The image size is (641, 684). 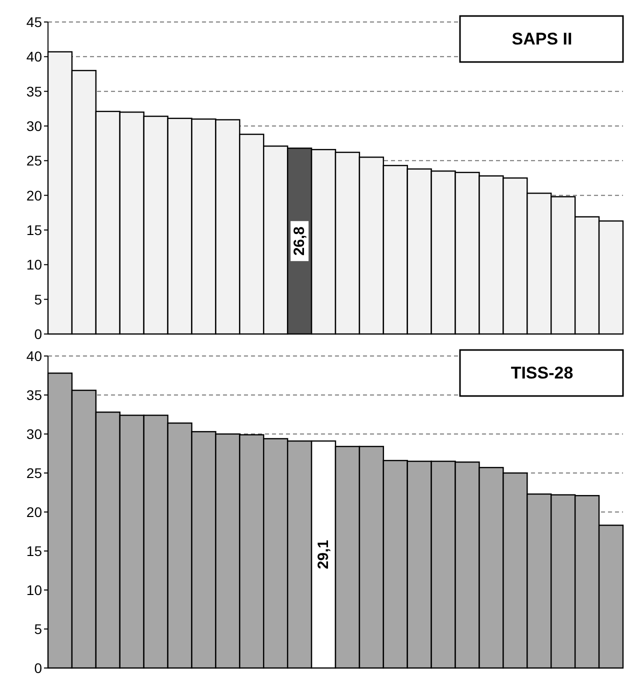 What do you see at coordinates (542, 373) in the screenshot?
I see `chart-title: TISS-28` at bounding box center [542, 373].